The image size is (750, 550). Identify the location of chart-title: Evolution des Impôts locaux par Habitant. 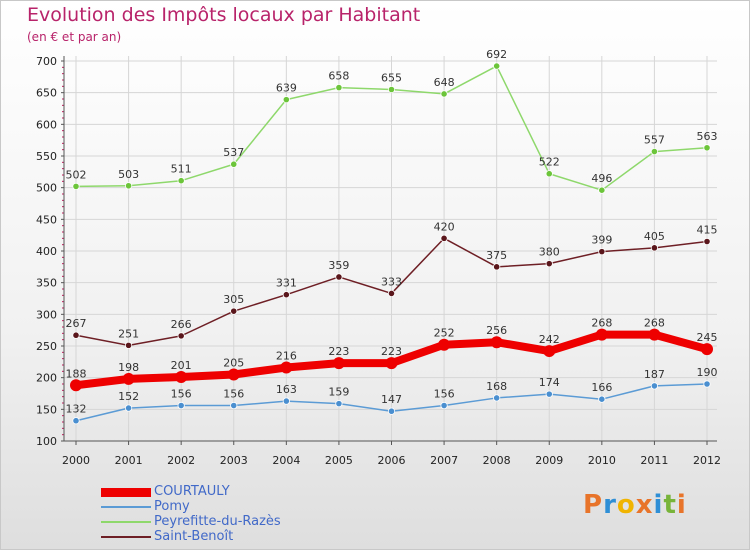
(224, 15).